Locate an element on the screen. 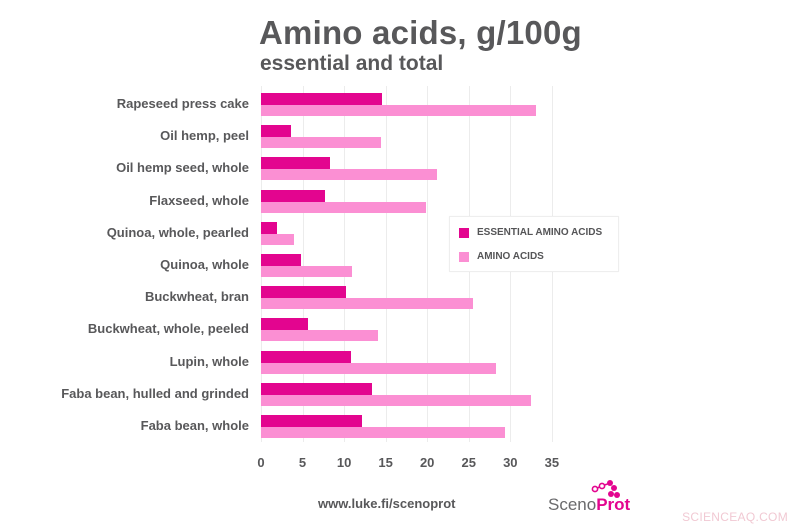 The height and width of the screenshot is (530, 800). x-tick-label: 25 is located at coordinates (468, 462).